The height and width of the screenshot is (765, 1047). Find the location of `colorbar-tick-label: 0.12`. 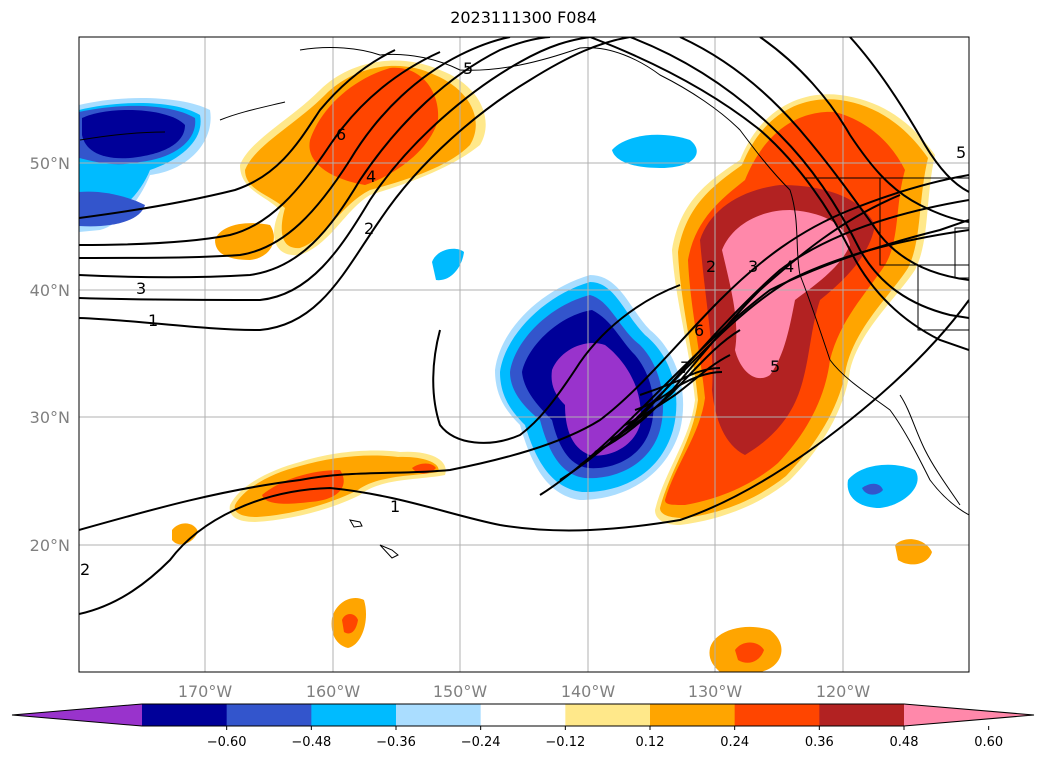

colorbar-tick-label: 0.12 is located at coordinates (650, 742).